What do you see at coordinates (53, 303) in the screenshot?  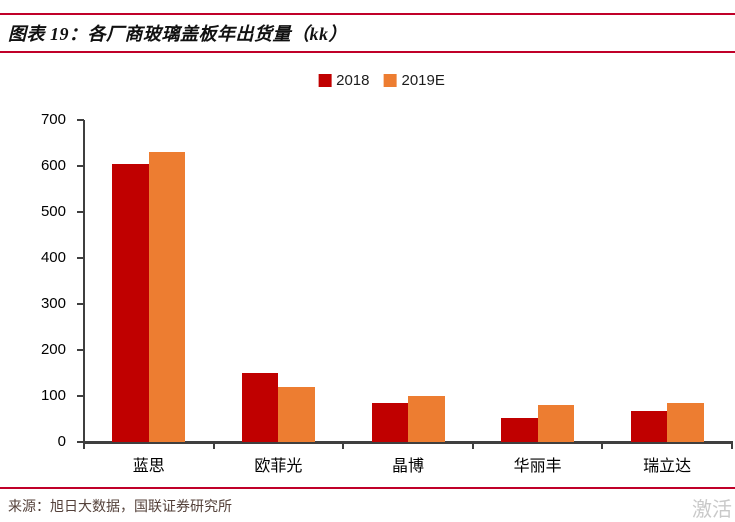 I see `y-axis-label: 300` at bounding box center [53, 303].